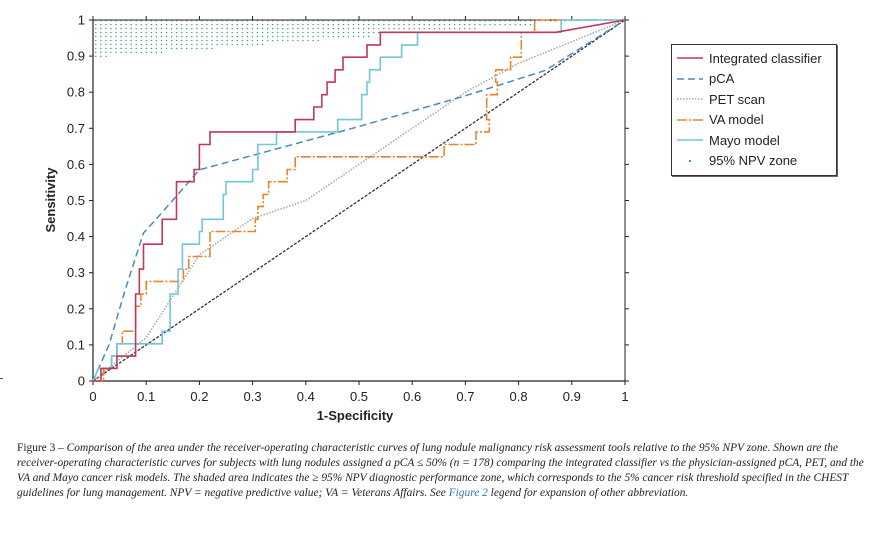 The width and height of the screenshot is (879, 533). What do you see at coordinates (76, 164) in the screenshot?
I see `y-tick-label: 0.6` at bounding box center [76, 164].